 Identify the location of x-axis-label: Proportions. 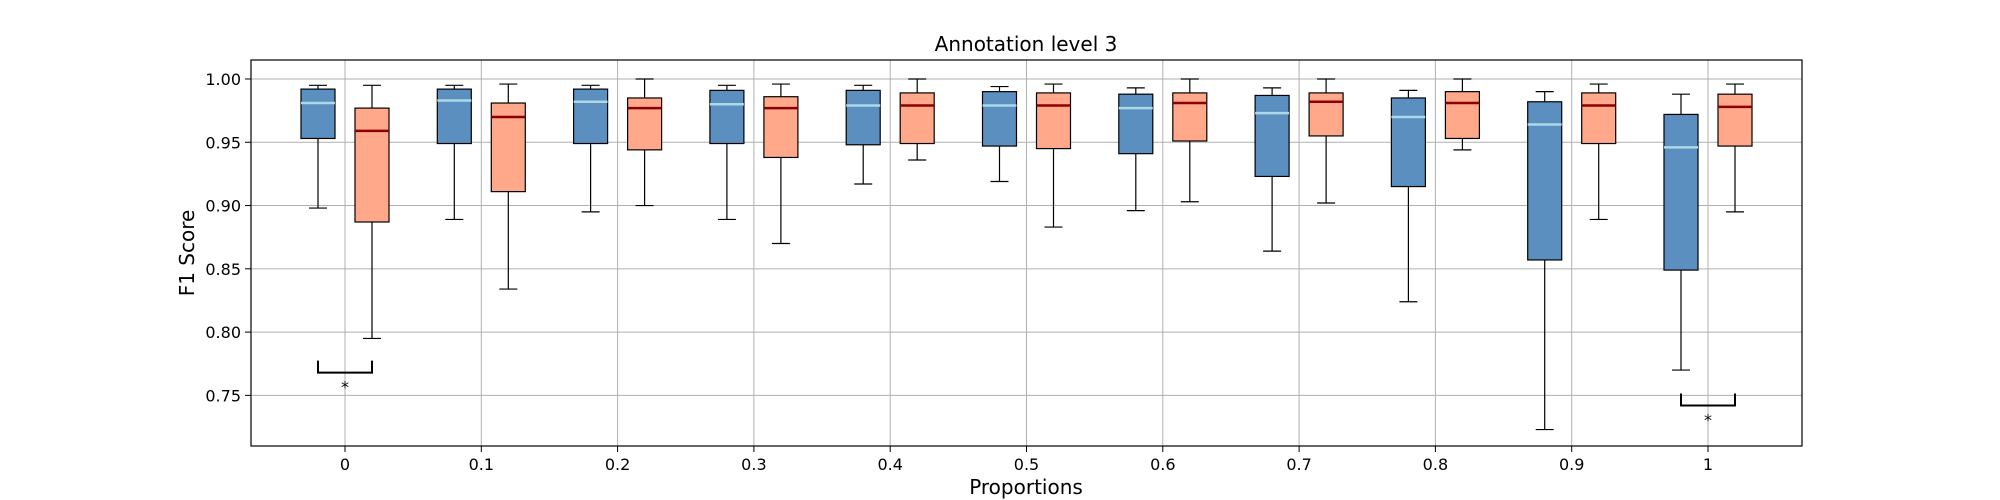
(1026, 487).